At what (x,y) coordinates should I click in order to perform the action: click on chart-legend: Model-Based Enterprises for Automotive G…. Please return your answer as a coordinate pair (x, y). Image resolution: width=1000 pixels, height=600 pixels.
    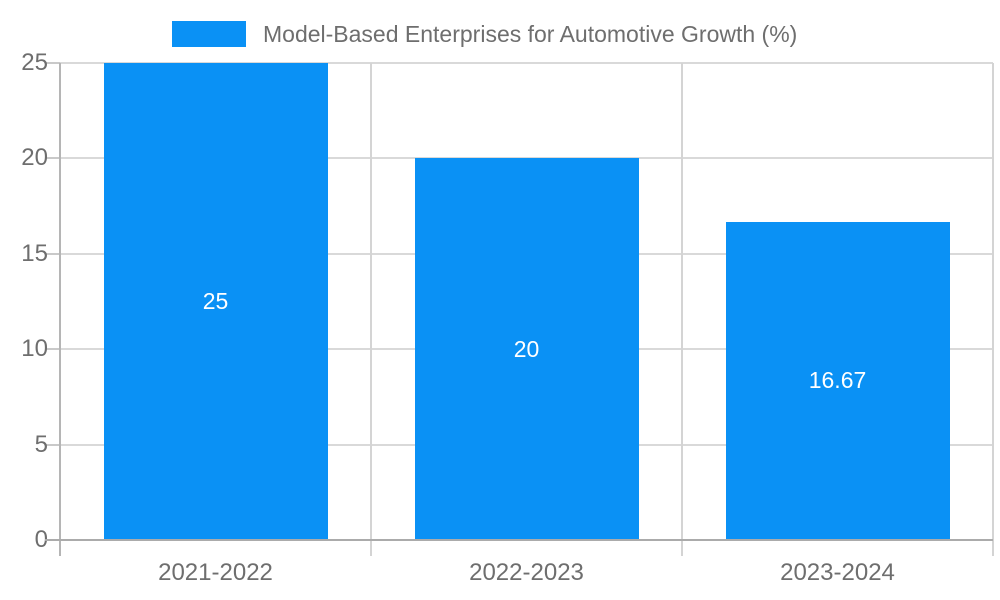
    Looking at the image, I should click on (484, 34).